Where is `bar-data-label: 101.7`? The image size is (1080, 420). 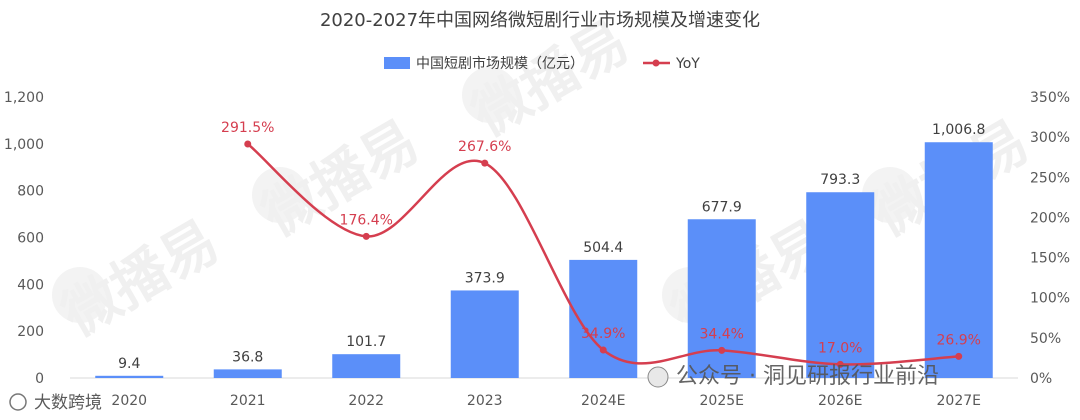 bar-data-label: 101.7 is located at coordinates (366, 342).